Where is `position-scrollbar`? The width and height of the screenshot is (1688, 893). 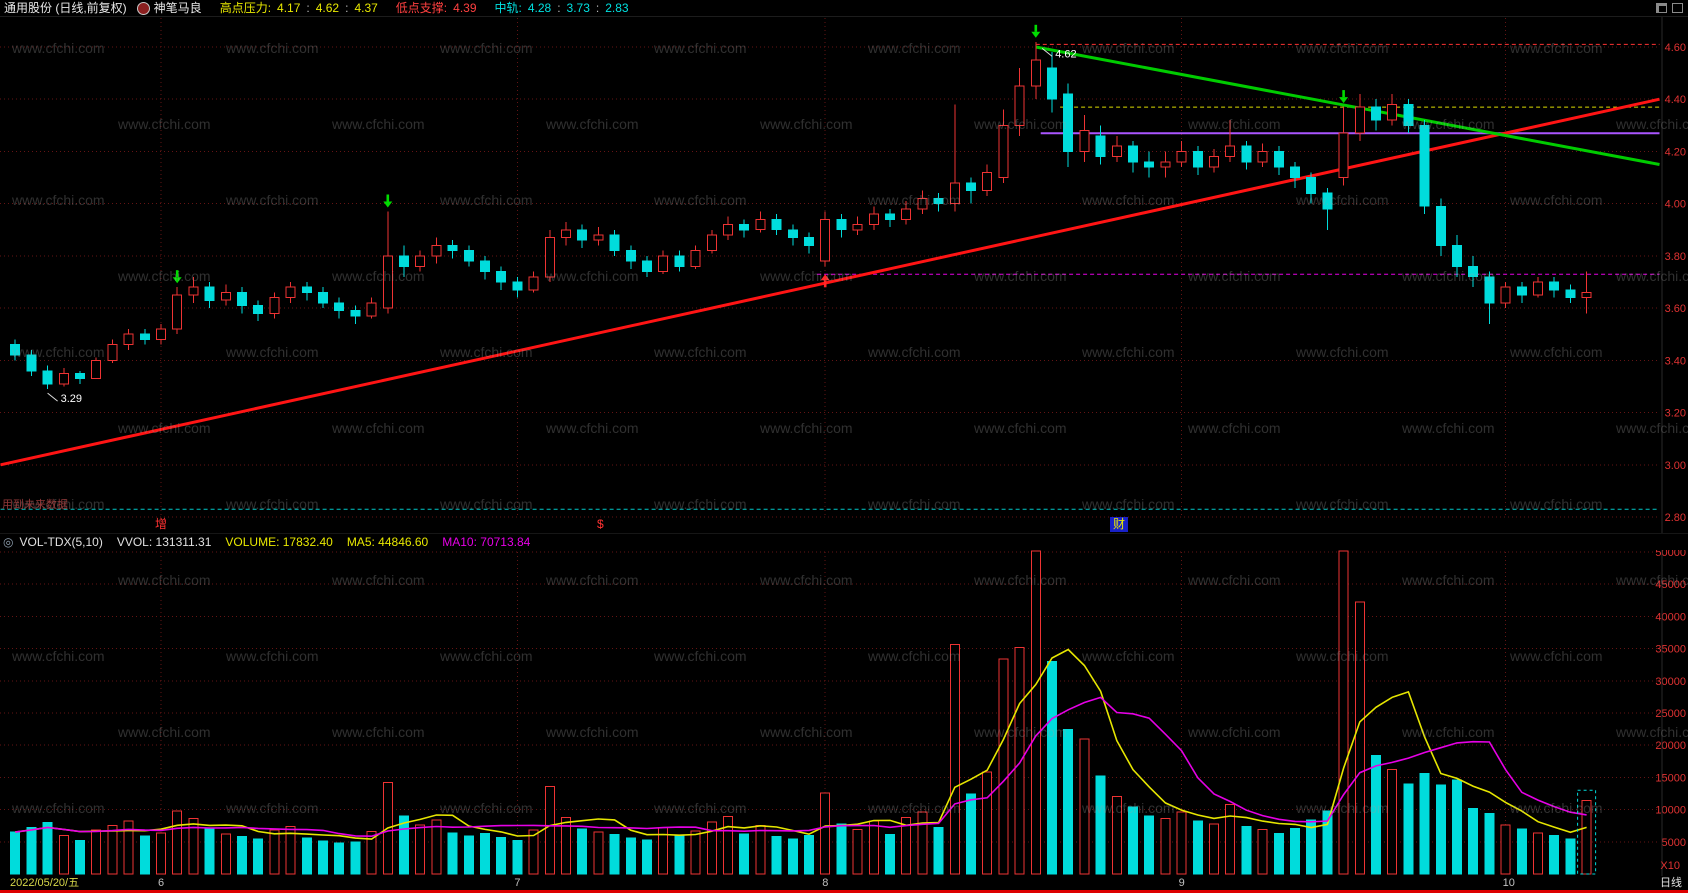 position-scrollbar is located at coordinates (844, 891).